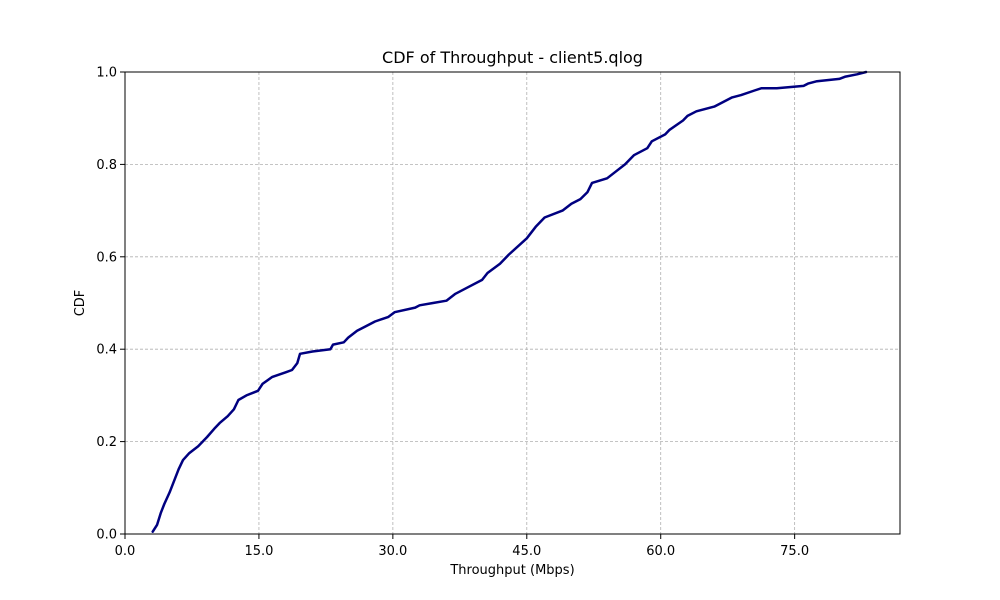 The height and width of the screenshot is (600, 1000). Describe the element at coordinates (258, 551) in the screenshot. I see `x-tick-label: 15.0` at that location.